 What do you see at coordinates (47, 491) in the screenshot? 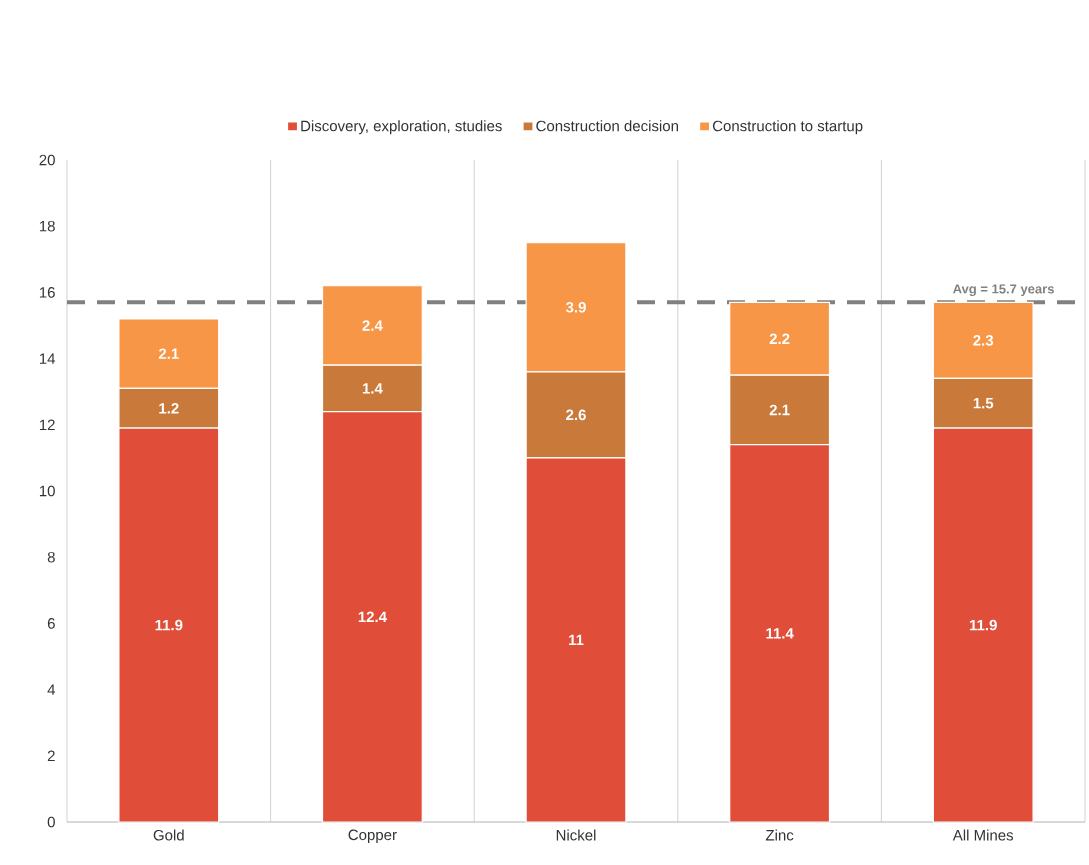
I see `y-tick-label: 10` at bounding box center [47, 491].